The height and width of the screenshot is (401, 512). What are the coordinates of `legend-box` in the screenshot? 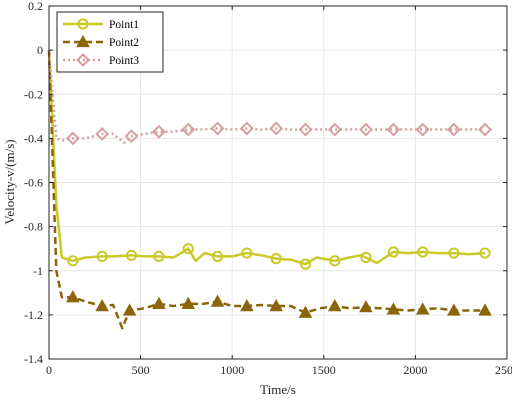 It's located at (110, 42).